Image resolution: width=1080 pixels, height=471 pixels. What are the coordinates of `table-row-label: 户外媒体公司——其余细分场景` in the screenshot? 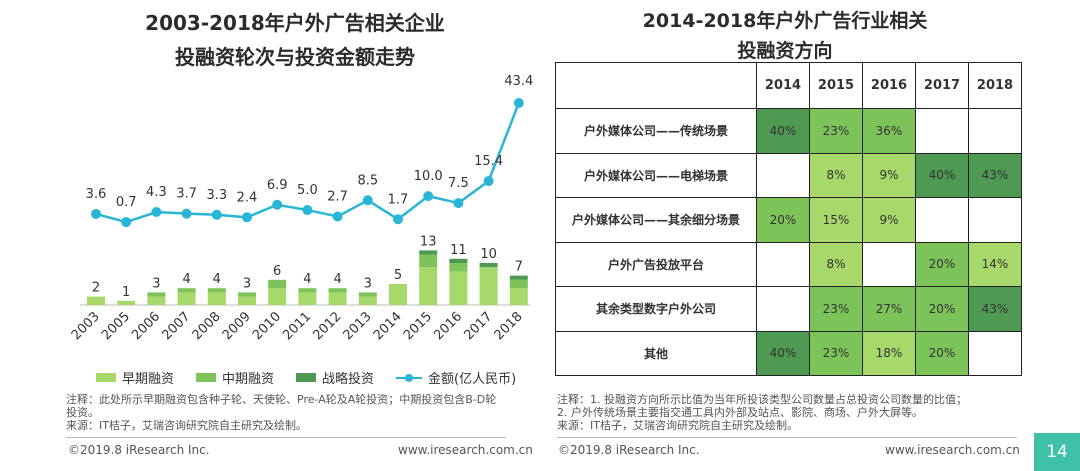 It's located at (656, 220).